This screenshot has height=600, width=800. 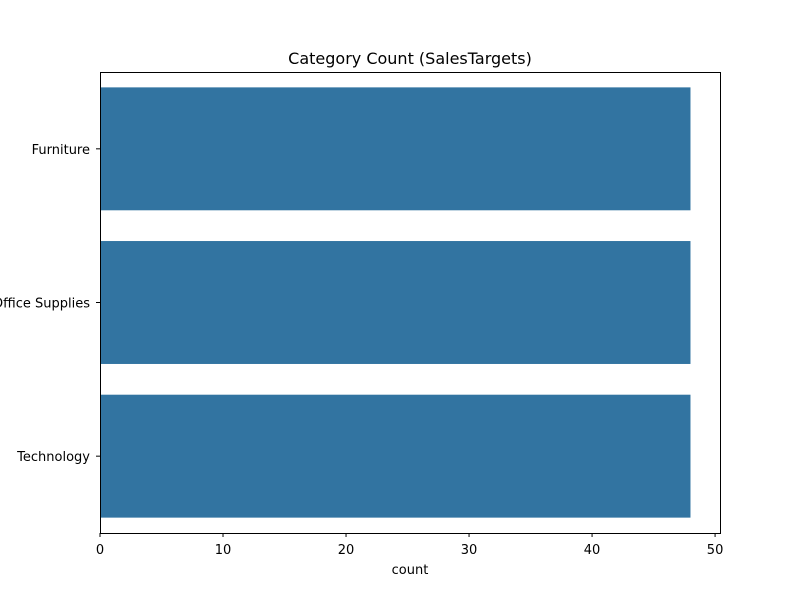 I want to click on x-tick-label: 10, so click(x=223, y=550).